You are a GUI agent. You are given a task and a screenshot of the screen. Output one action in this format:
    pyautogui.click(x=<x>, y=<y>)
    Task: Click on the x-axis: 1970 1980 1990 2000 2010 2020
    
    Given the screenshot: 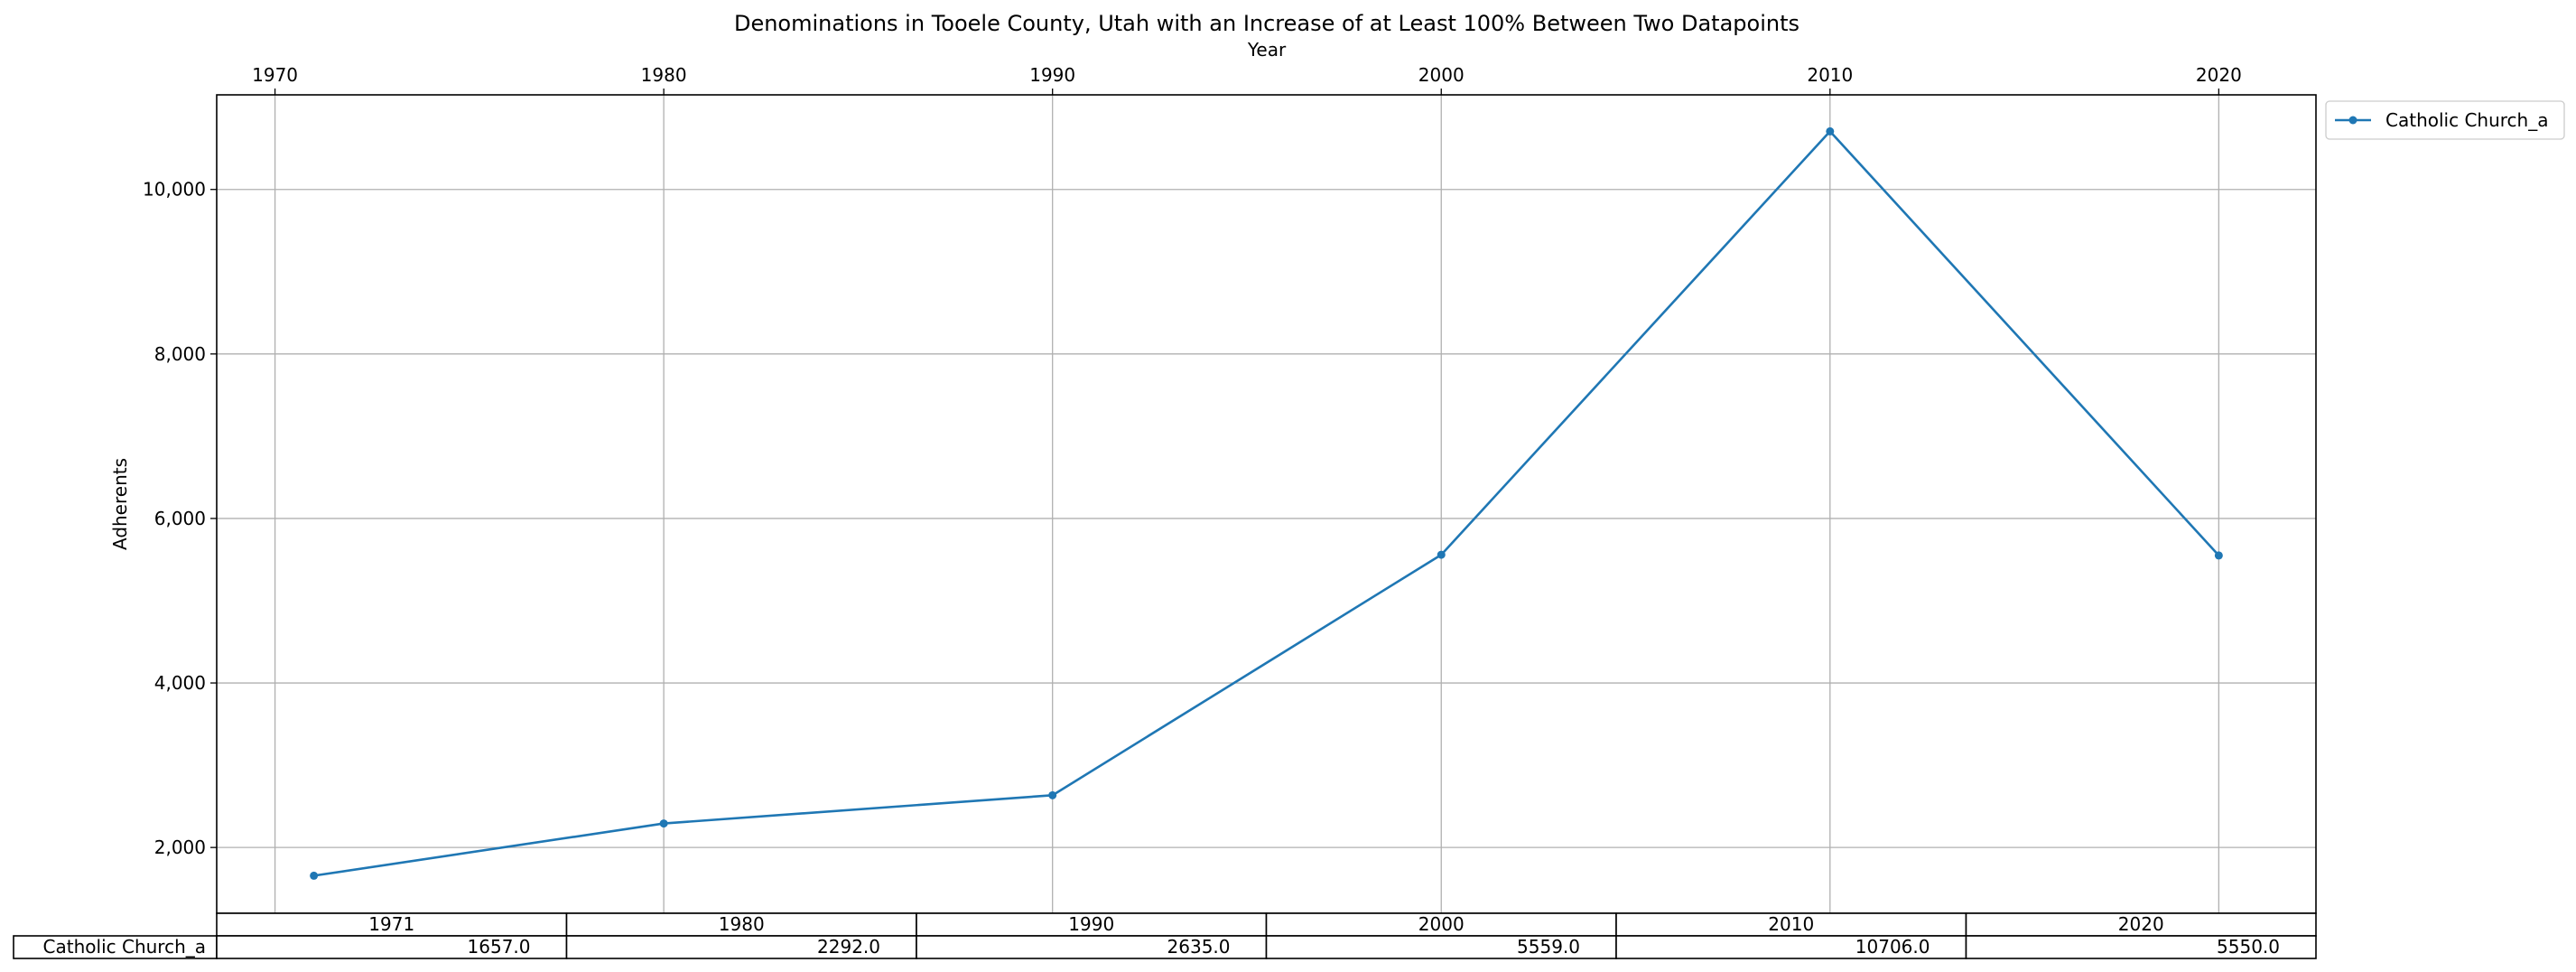 What is the action you would take?
    pyautogui.click(x=1247, y=79)
    